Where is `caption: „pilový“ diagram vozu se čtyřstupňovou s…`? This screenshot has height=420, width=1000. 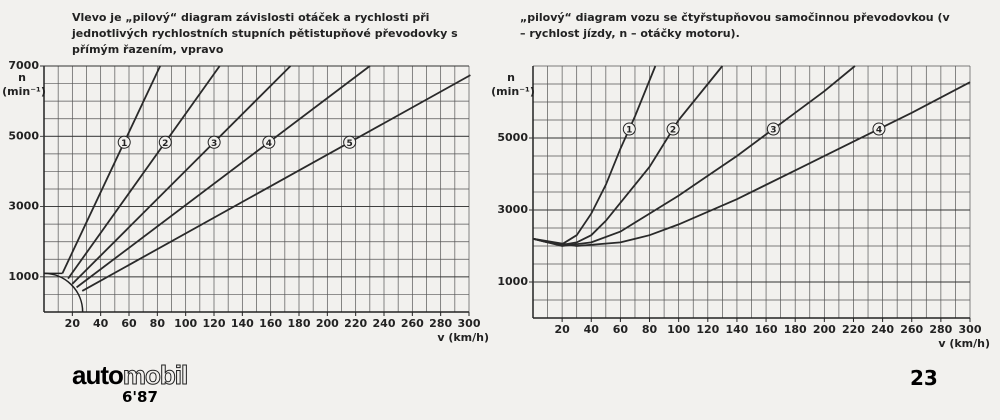 caption: „pilový“ diagram vozu se čtyřstupňovou s… is located at coordinates (735, 25).